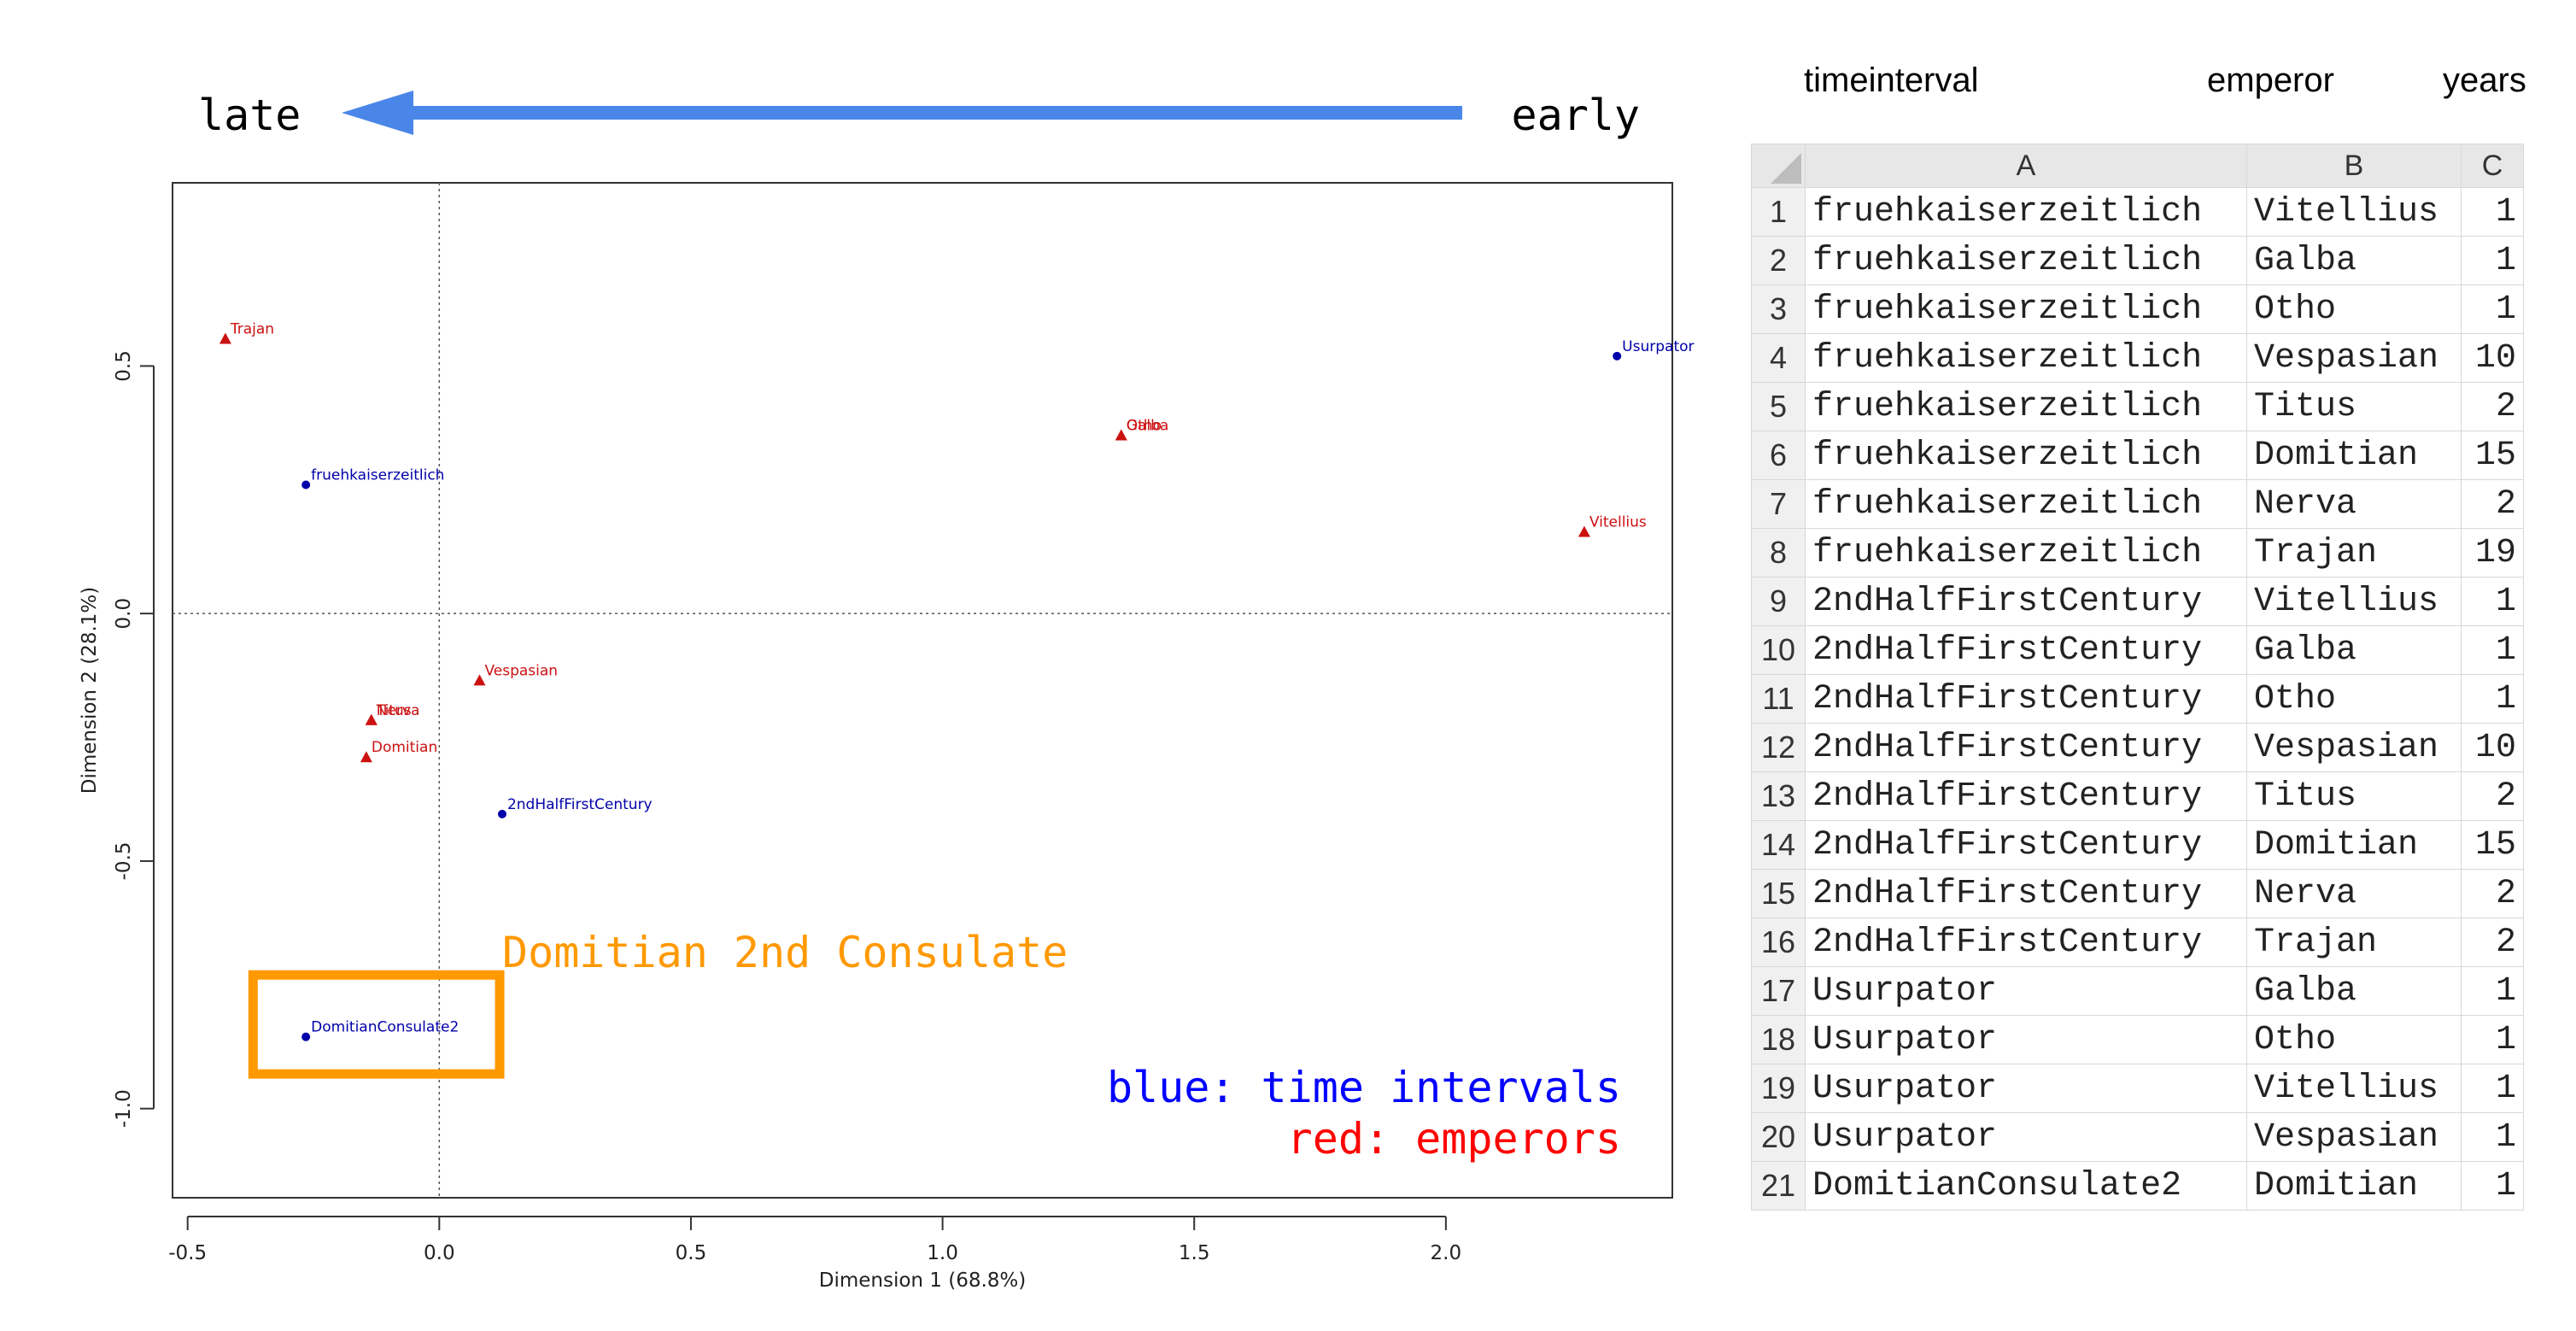  What do you see at coordinates (1778, 1039) in the screenshot?
I see `row-number: 18` at bounding box center [1778, 1039].